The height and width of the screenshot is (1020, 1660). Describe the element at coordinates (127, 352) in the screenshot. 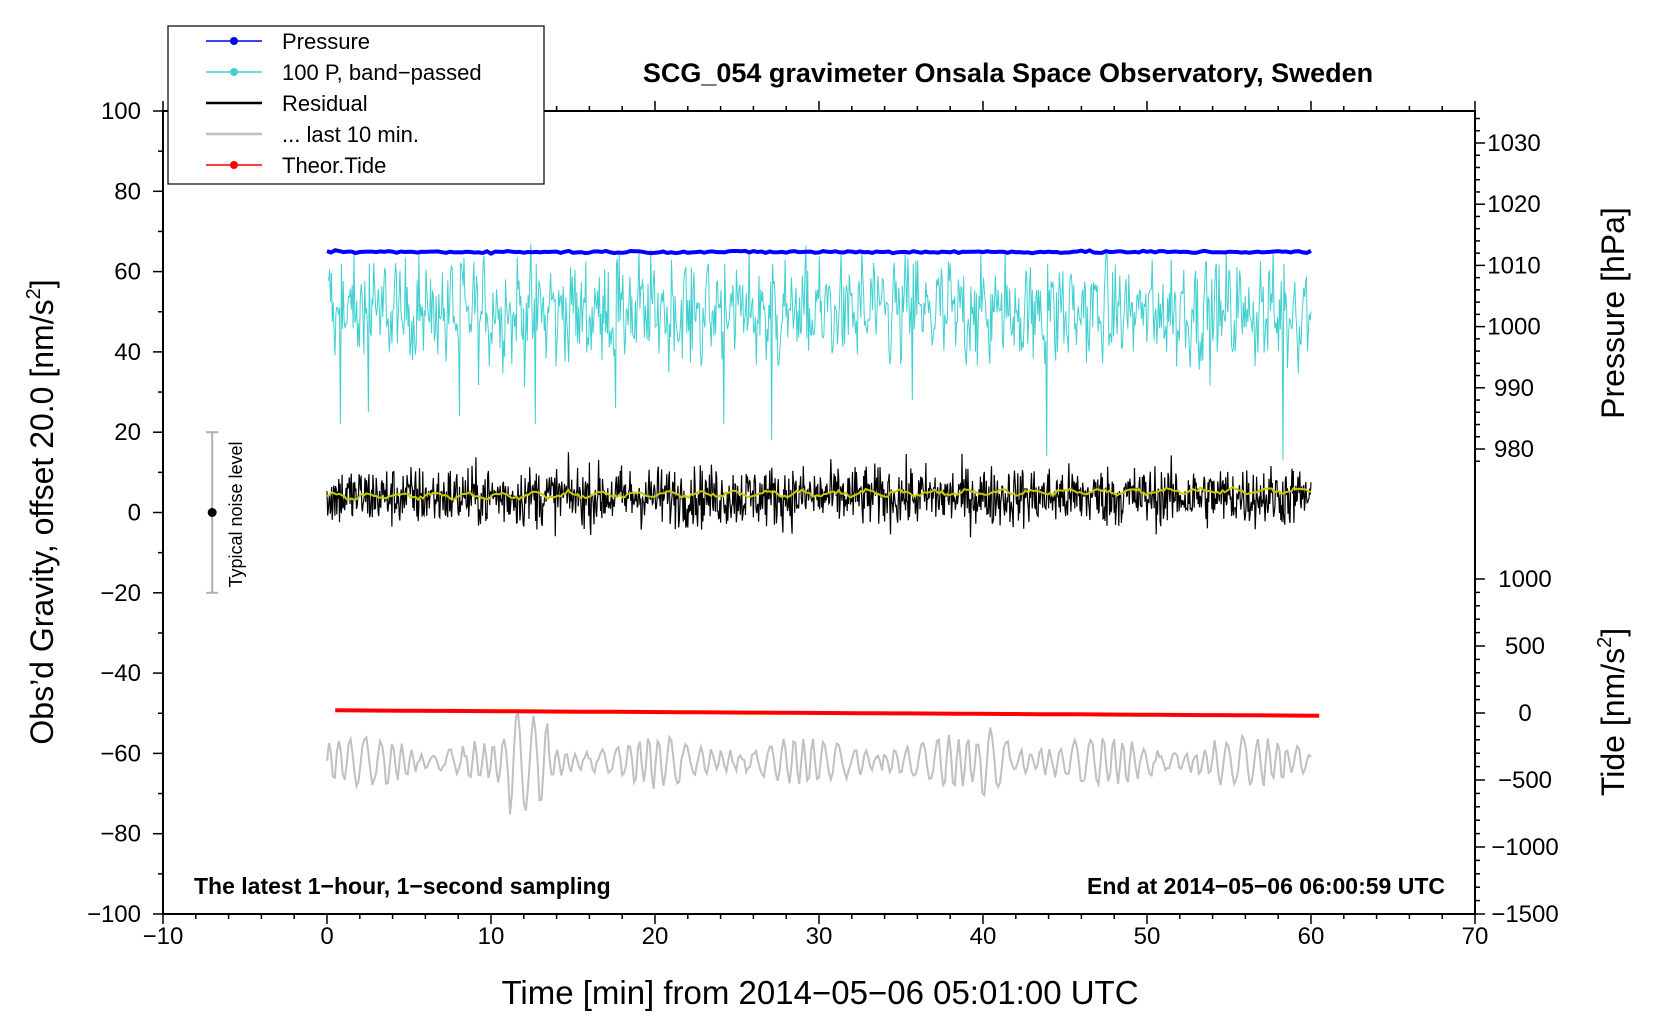

I see `y-tick-label: 40` at that location.